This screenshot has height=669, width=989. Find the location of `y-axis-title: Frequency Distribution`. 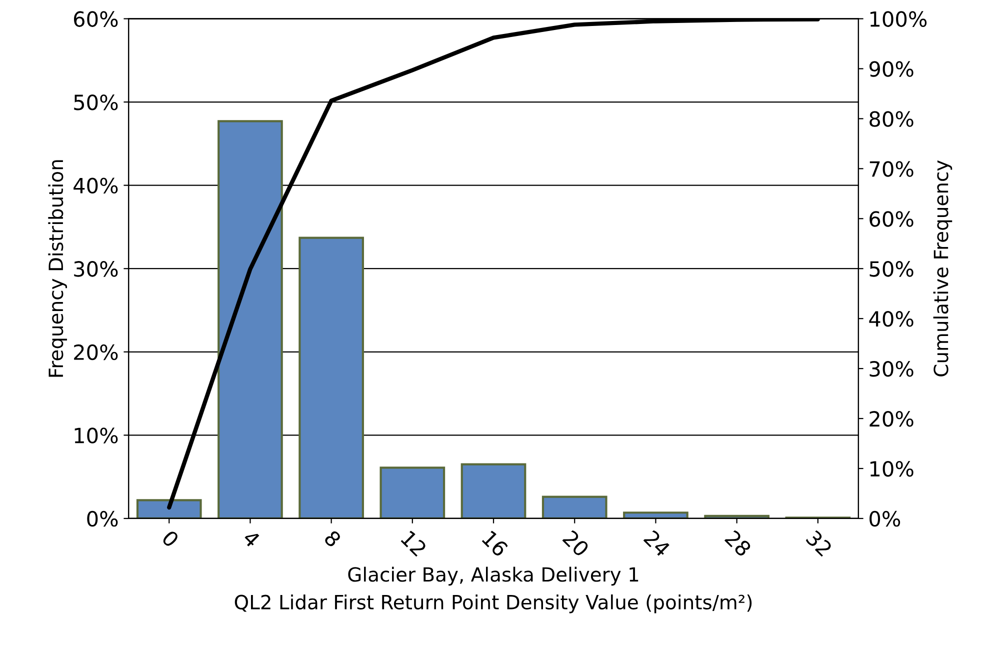

y-axis-title: Frequency Distribution is located at coordinates (57, 268).